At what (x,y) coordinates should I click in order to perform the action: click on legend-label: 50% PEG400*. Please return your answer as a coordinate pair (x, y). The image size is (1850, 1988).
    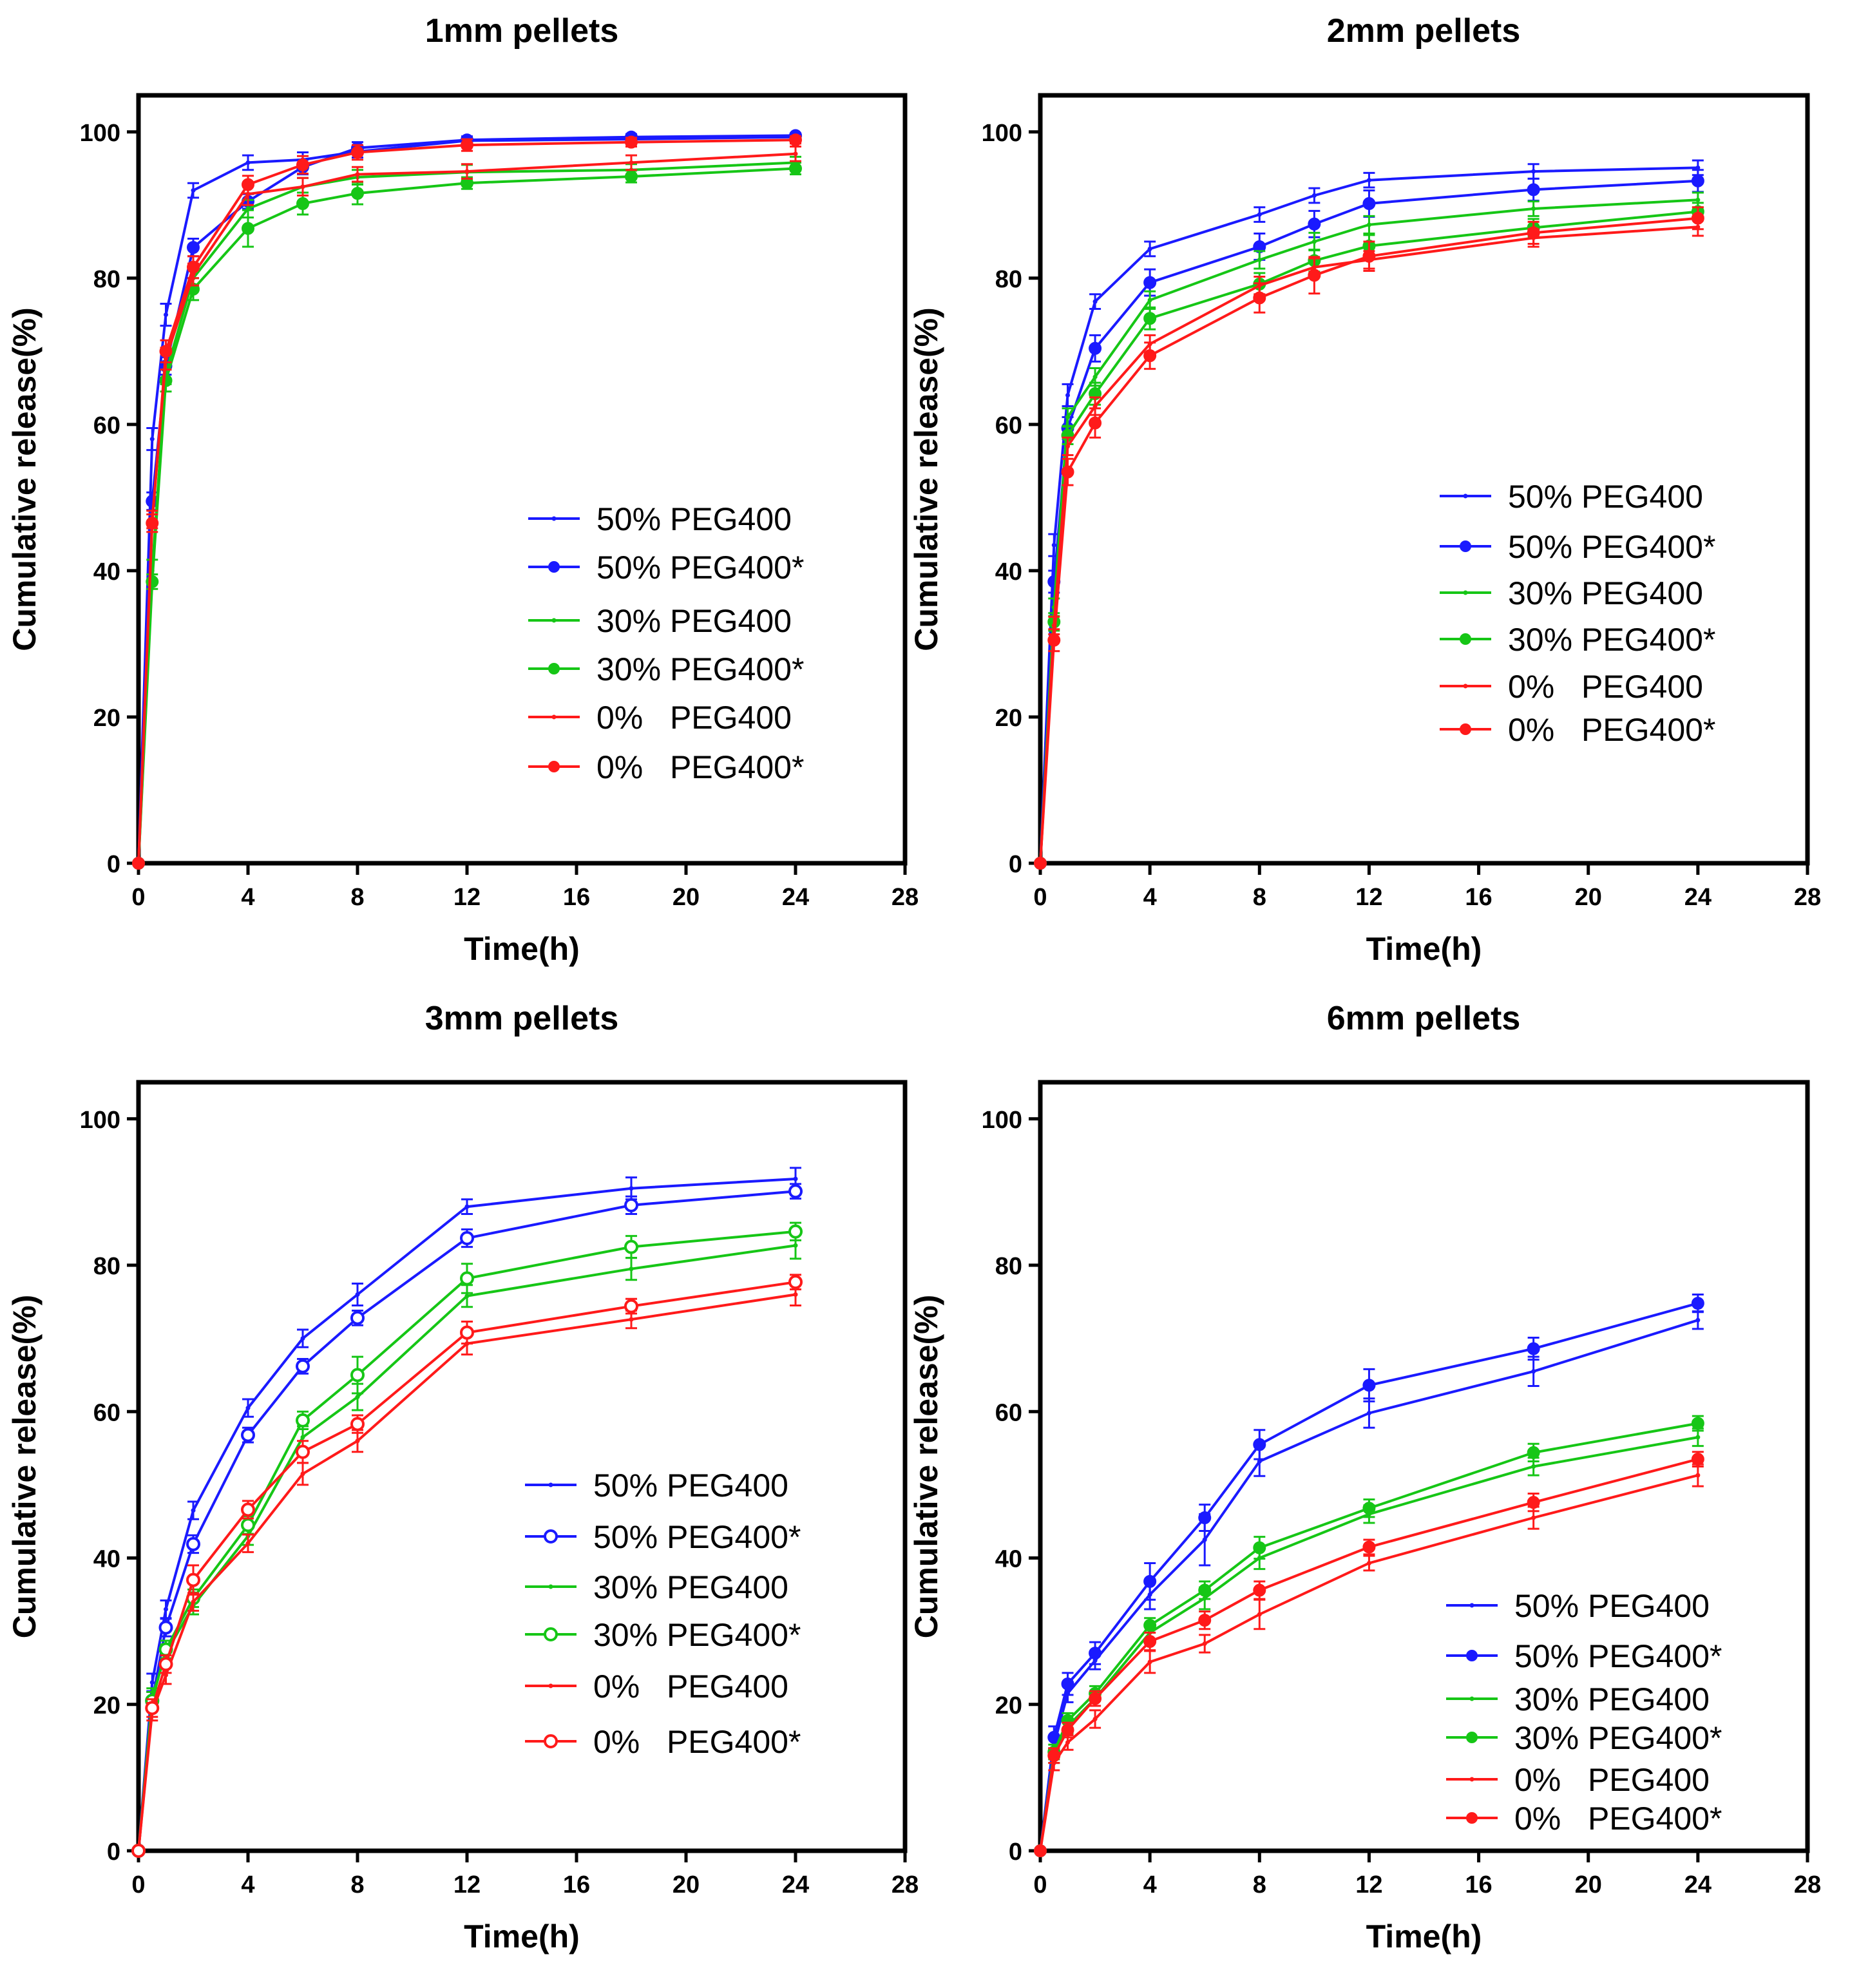
    Looking at the image, I should click on (1611, 547).